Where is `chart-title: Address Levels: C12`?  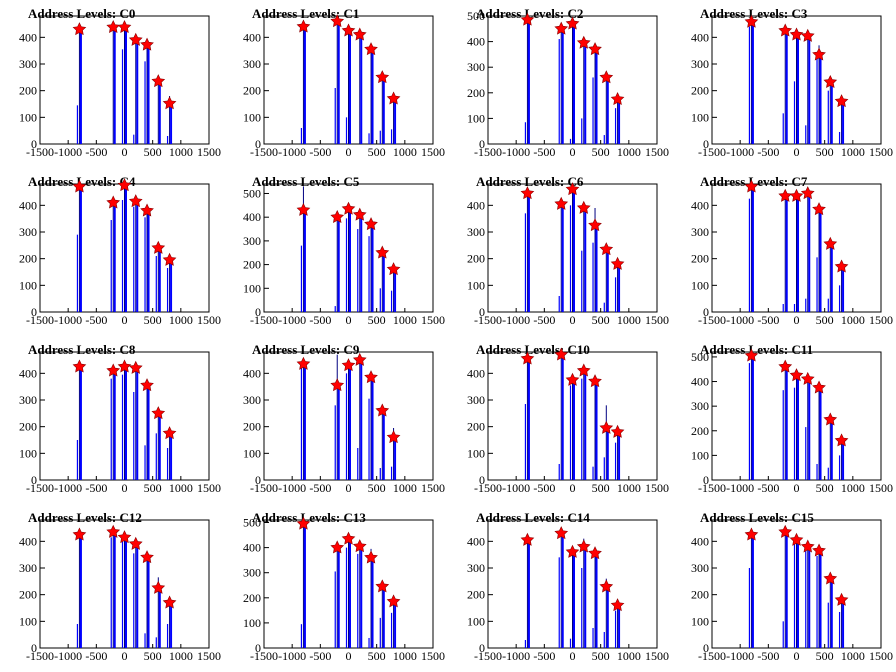
chart-title: Address Levels: C12 is located at coordinates (85, 517).